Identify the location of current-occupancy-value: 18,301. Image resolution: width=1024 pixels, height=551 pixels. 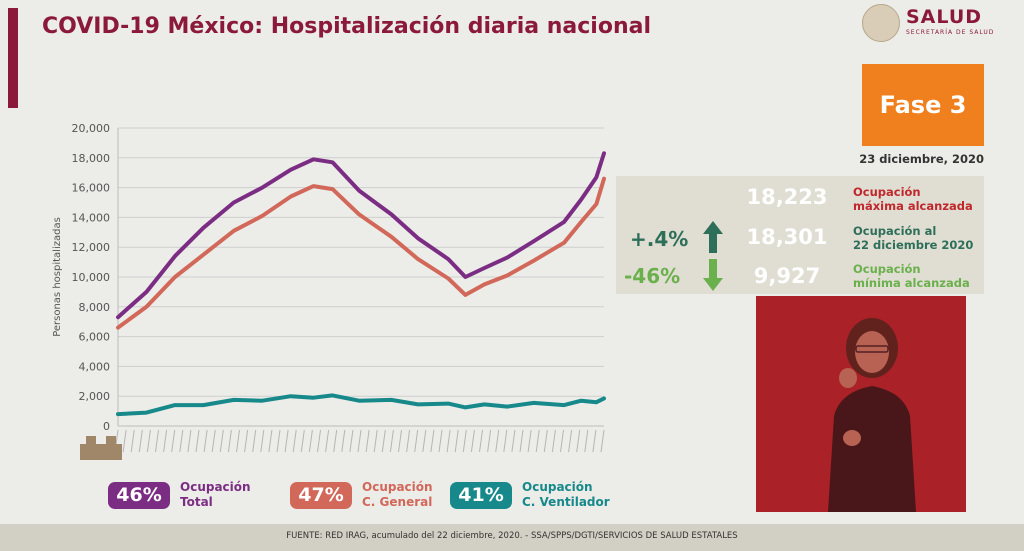
(787, 236).